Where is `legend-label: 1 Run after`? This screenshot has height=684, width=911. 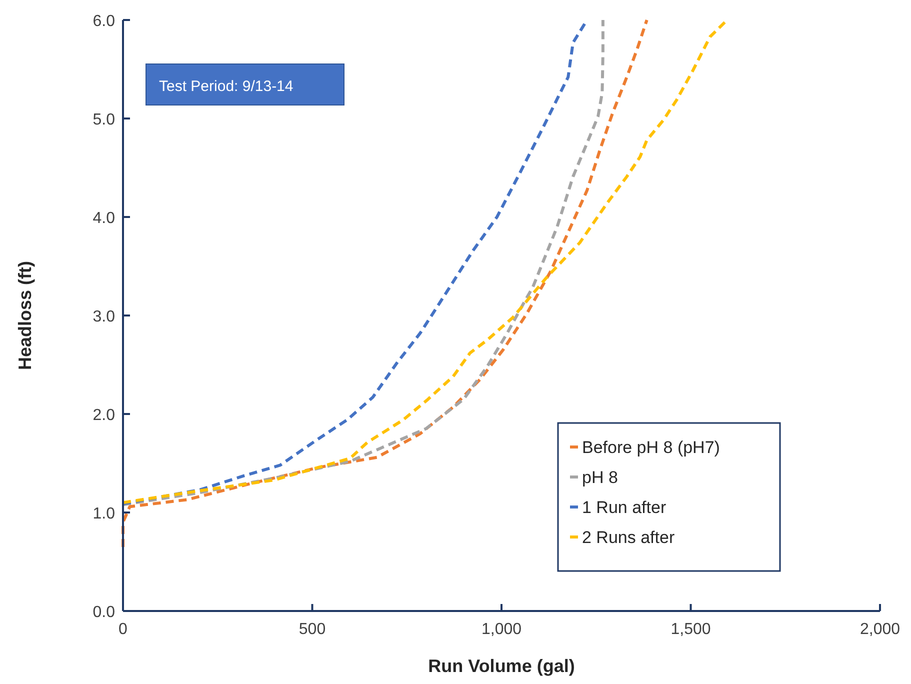
legend-label: 1 Run after is located at coordinates (624, 507).